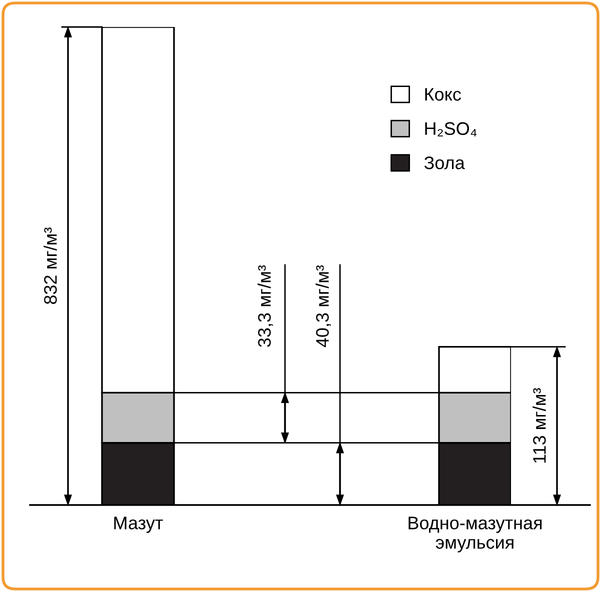 The height and width of the screenshot is (592, 601). What do you see at coordinates (323, 306) in the screenshot?
I see `annotation: 40,3 мг/м³` at bounding box center [323, 306].